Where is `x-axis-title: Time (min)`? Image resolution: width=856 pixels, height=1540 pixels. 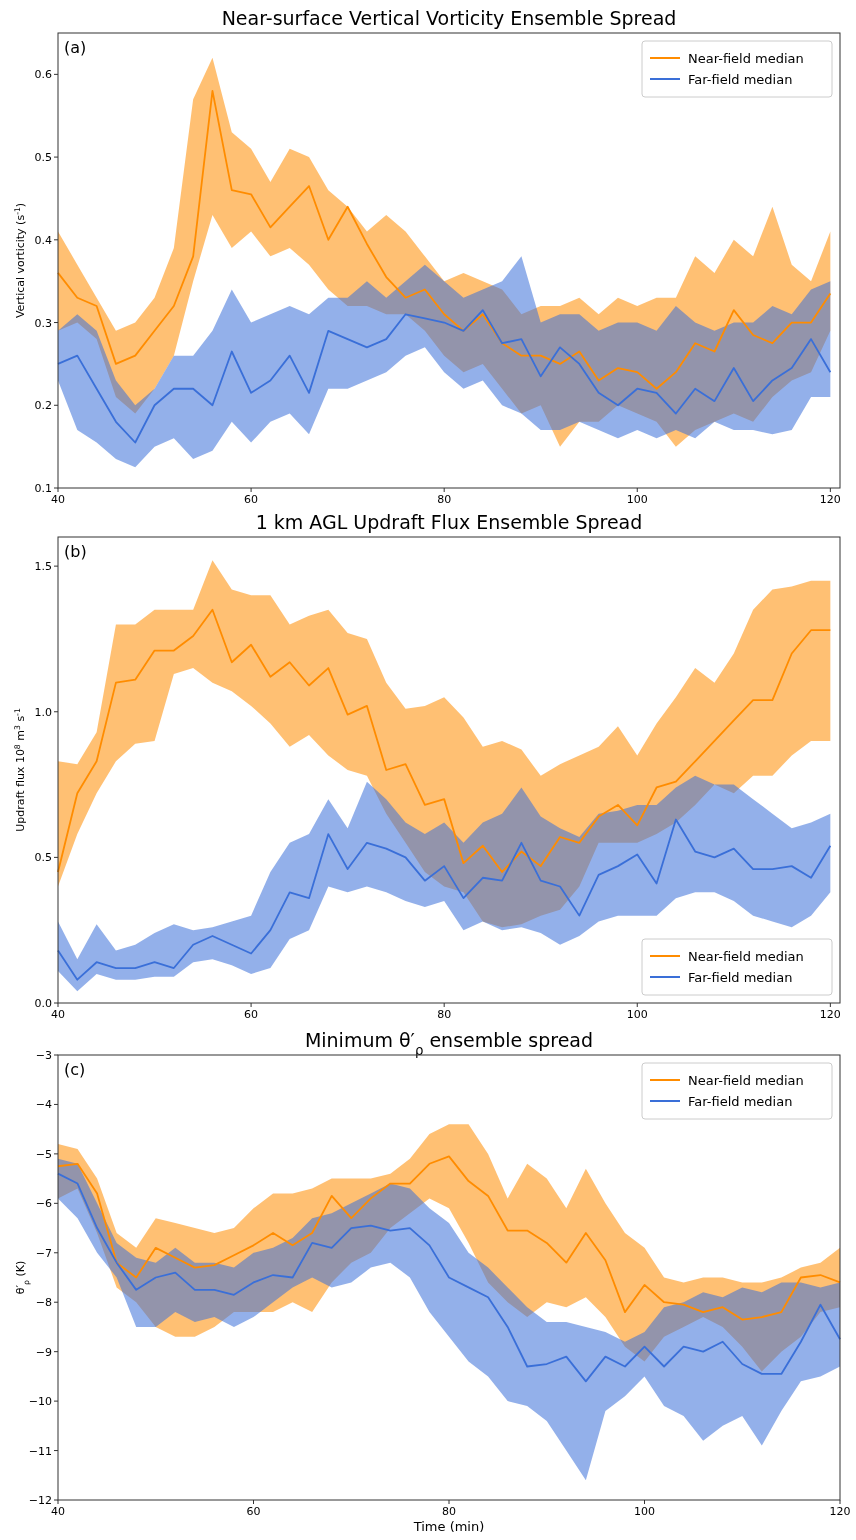
x-axis-title: Time (min) is located at coordinates (448, 1526).